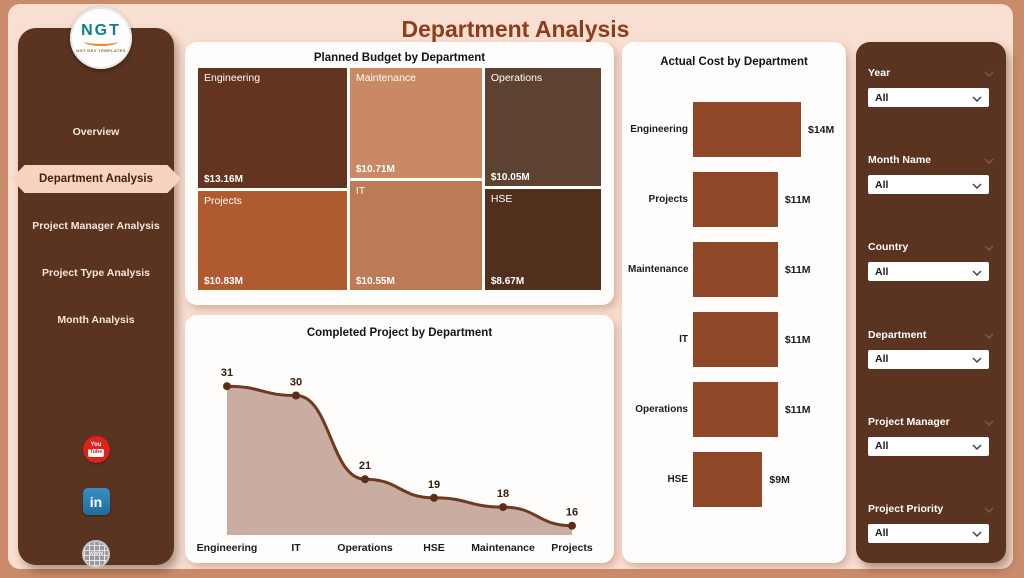 This screenshot has width=1024, height=578. I want to click on filter-dropdown-project-priority: All, so click(928, 533).